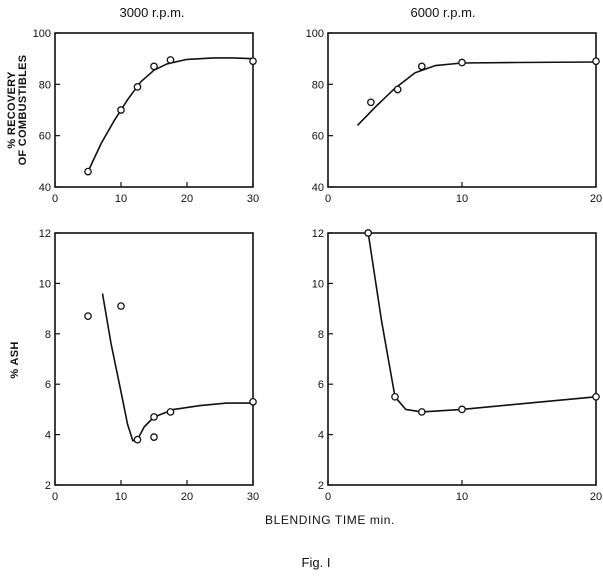  Describe the element at coordinates (15, 359) in the screenshot. I see `y-axis-label: % ASH` at that location.